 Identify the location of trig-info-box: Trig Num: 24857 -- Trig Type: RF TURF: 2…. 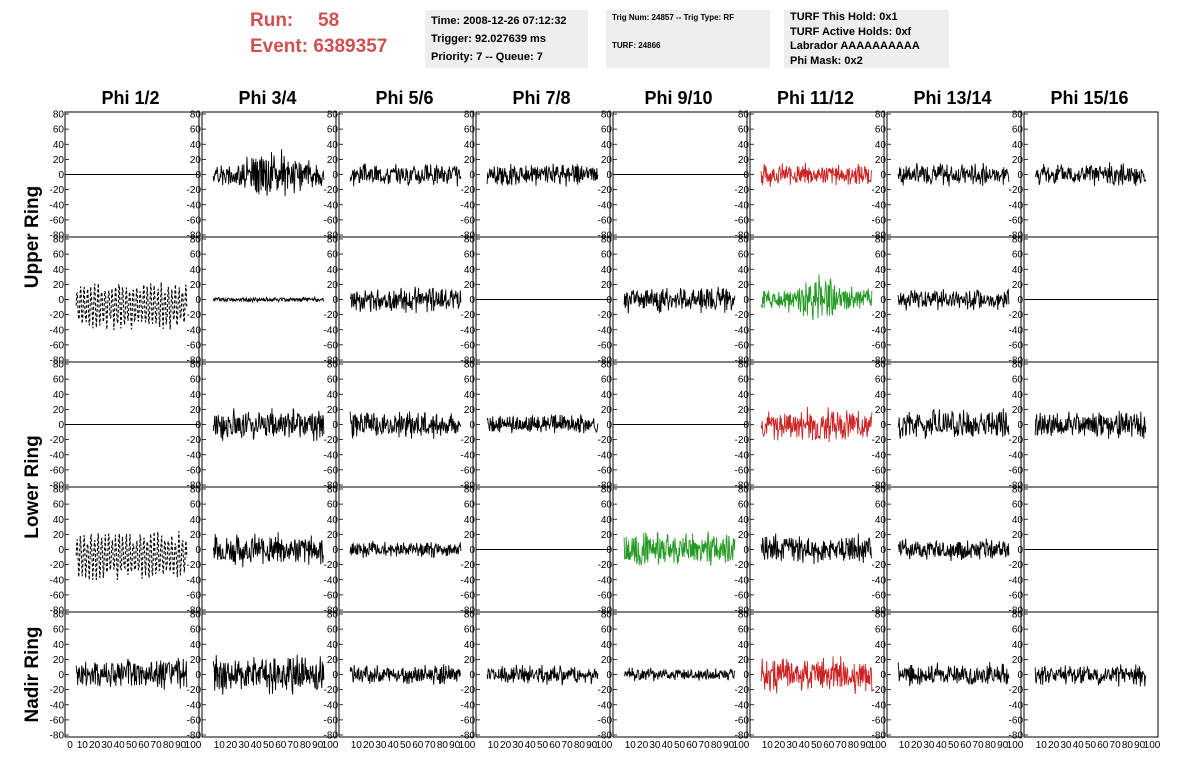
(688, 39).